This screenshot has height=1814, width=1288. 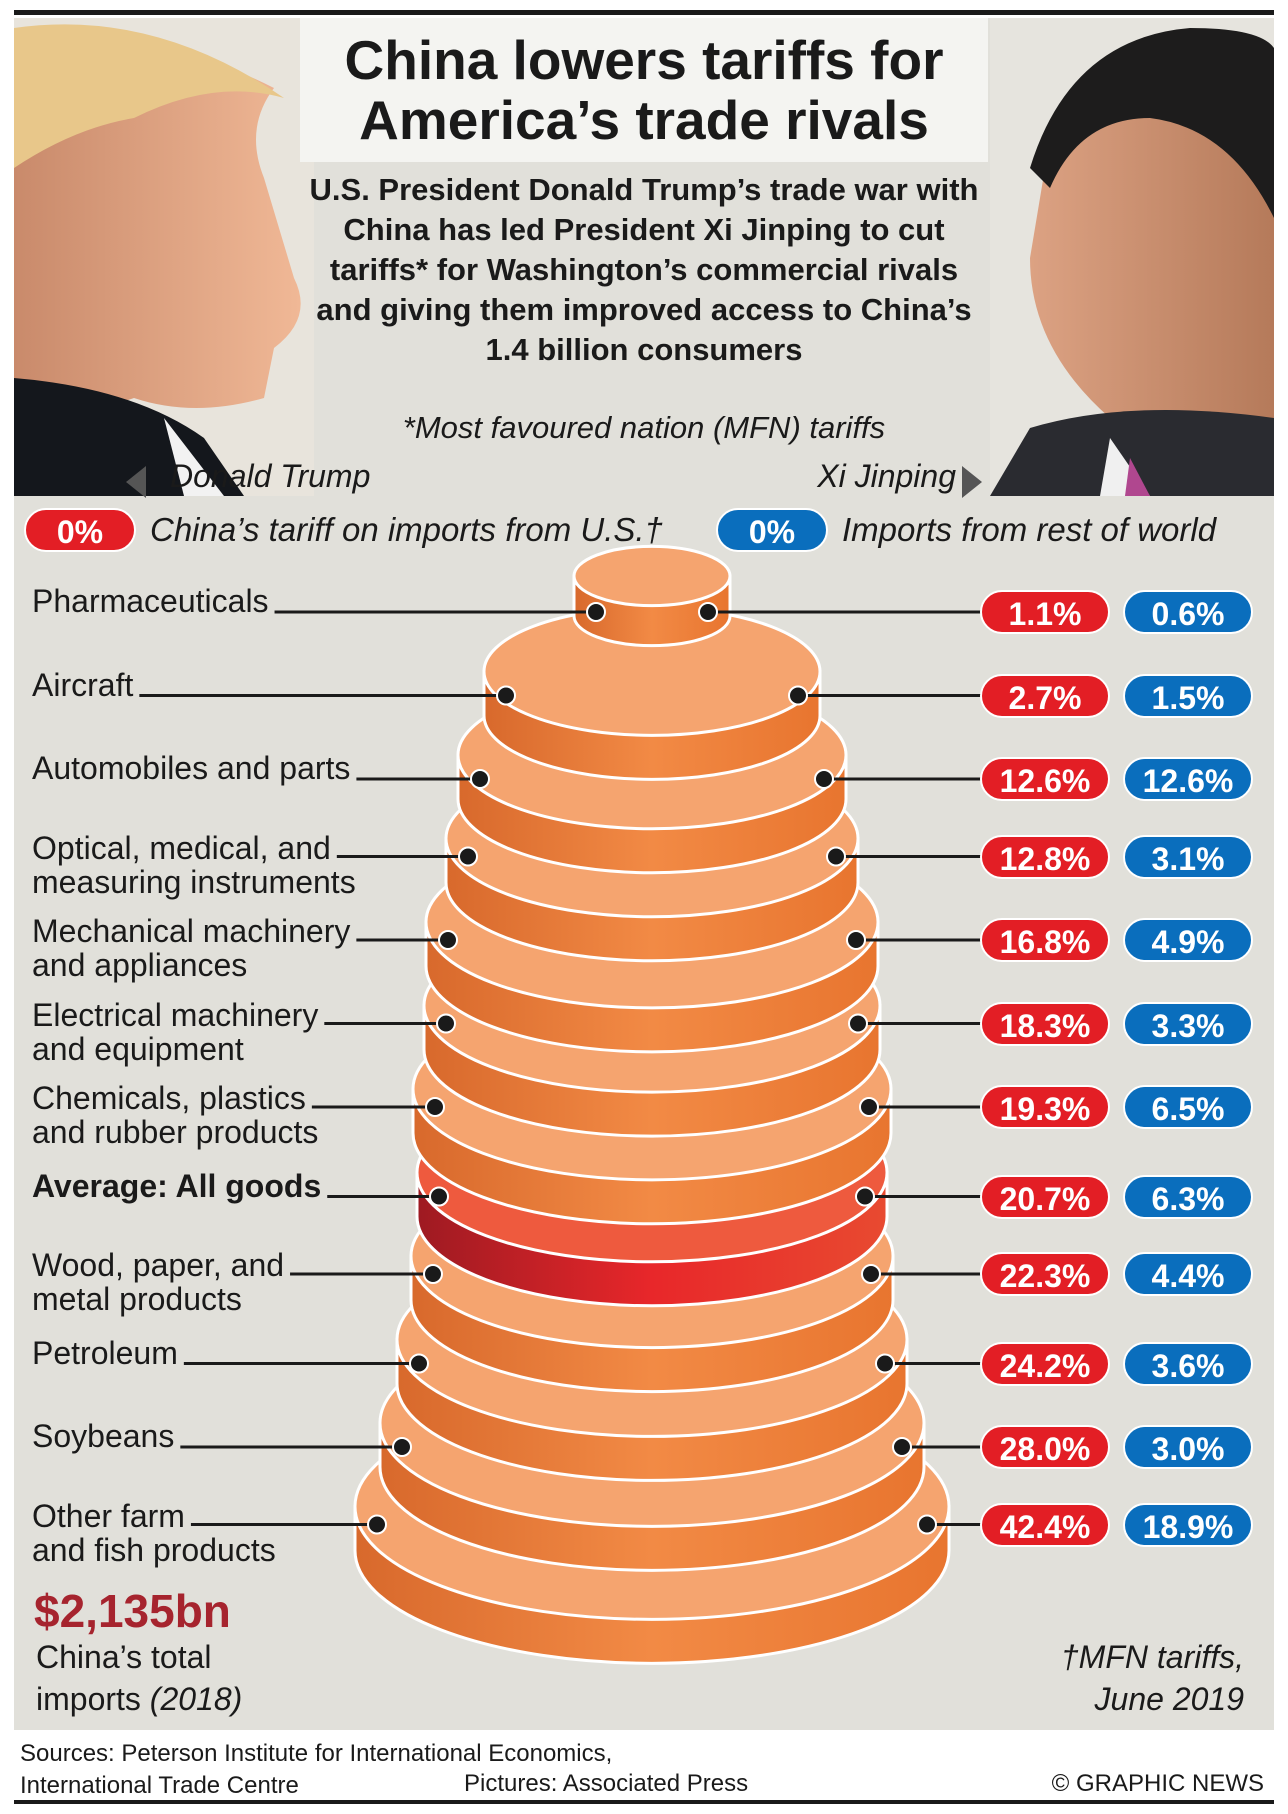 I want to click on world-tariff-pill: 6.3%, so click(x=1188, y=1196).